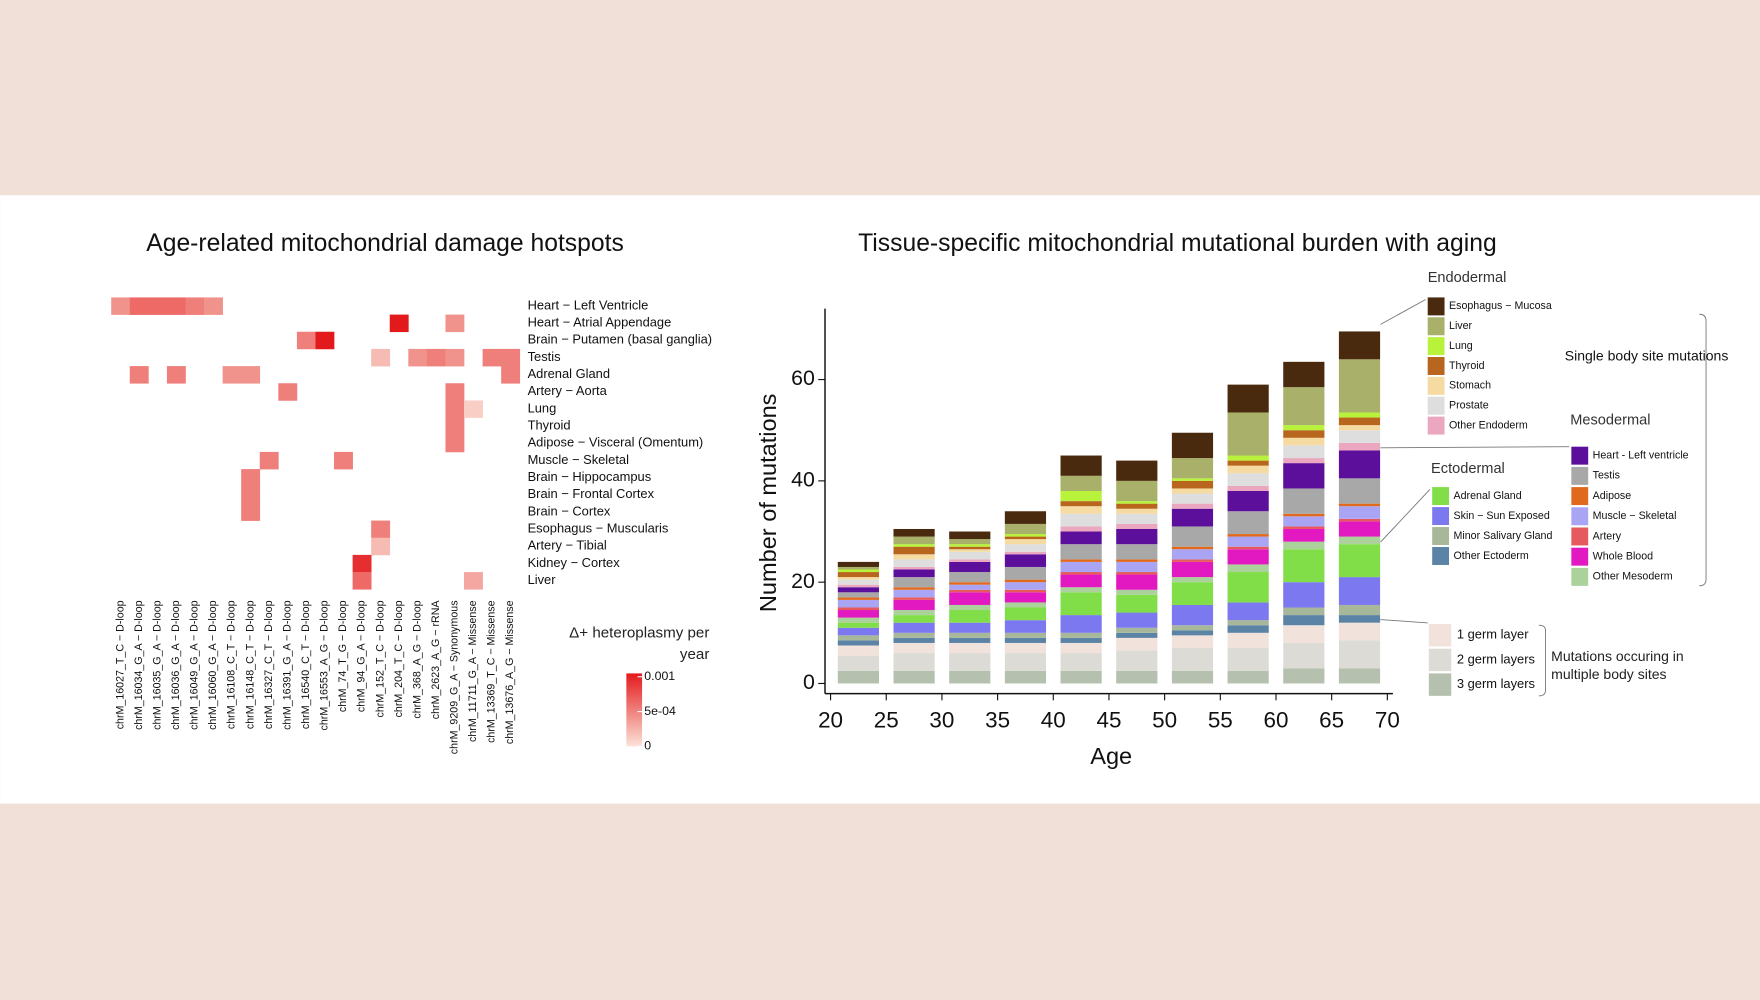 This screenshot has height=1000, width=1760. Describe the element at coordinates (1496, 683) in the screenshot. I see `legend-label: 3 germ layers` at that location.